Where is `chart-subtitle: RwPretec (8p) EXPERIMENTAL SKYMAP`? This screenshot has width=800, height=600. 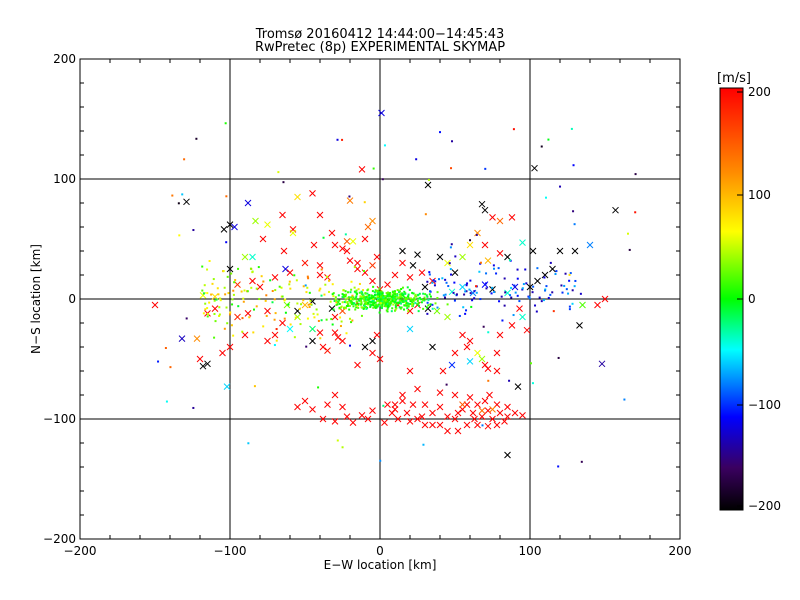
chart-subtitle: RwPretec (8p) EXPERIMENTAL SKYMAP is located at coordinates (380, 47).